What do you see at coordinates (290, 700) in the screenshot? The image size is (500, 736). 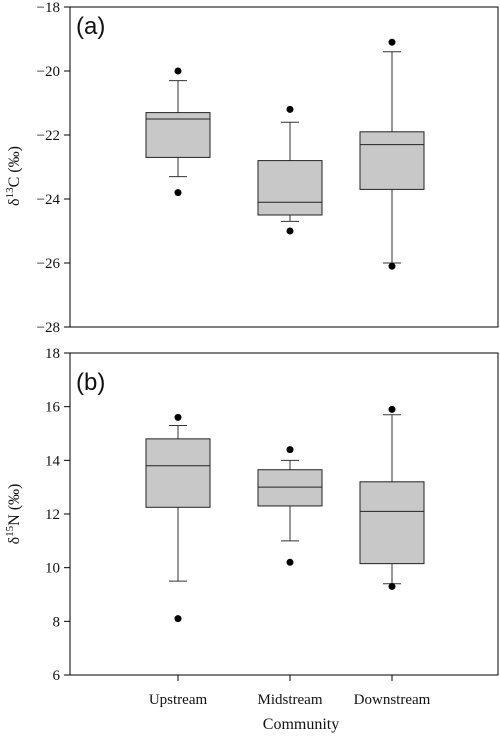 I see `x-tick-label: Midstream` at bounding box center [290, 700].